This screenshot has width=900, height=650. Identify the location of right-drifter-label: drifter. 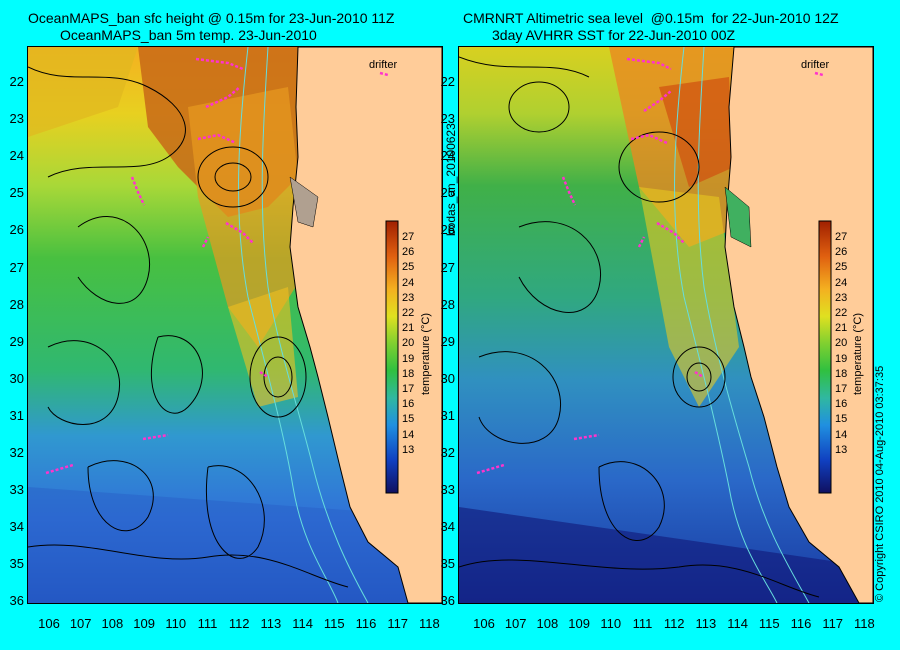
(815, 65).